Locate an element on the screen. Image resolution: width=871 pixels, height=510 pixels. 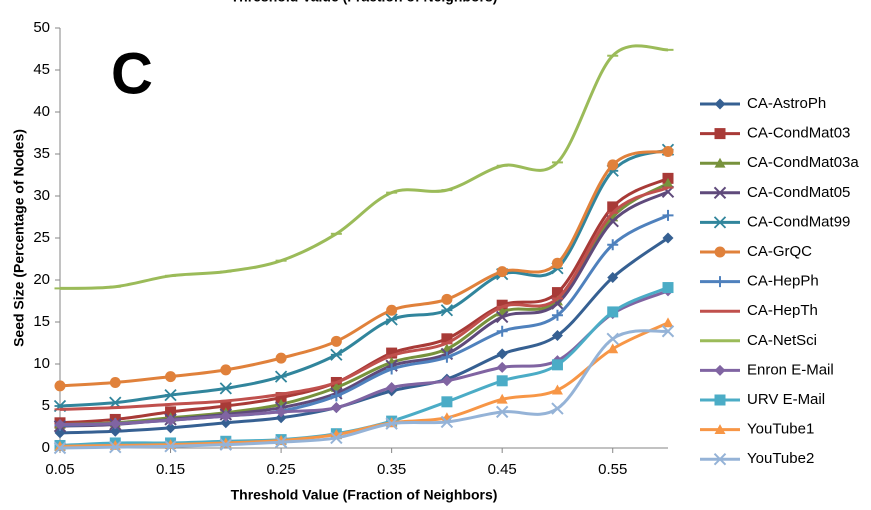
chart-title: Threshold Value (Fraction of Neighbors) is located at coordinates (364, 2).